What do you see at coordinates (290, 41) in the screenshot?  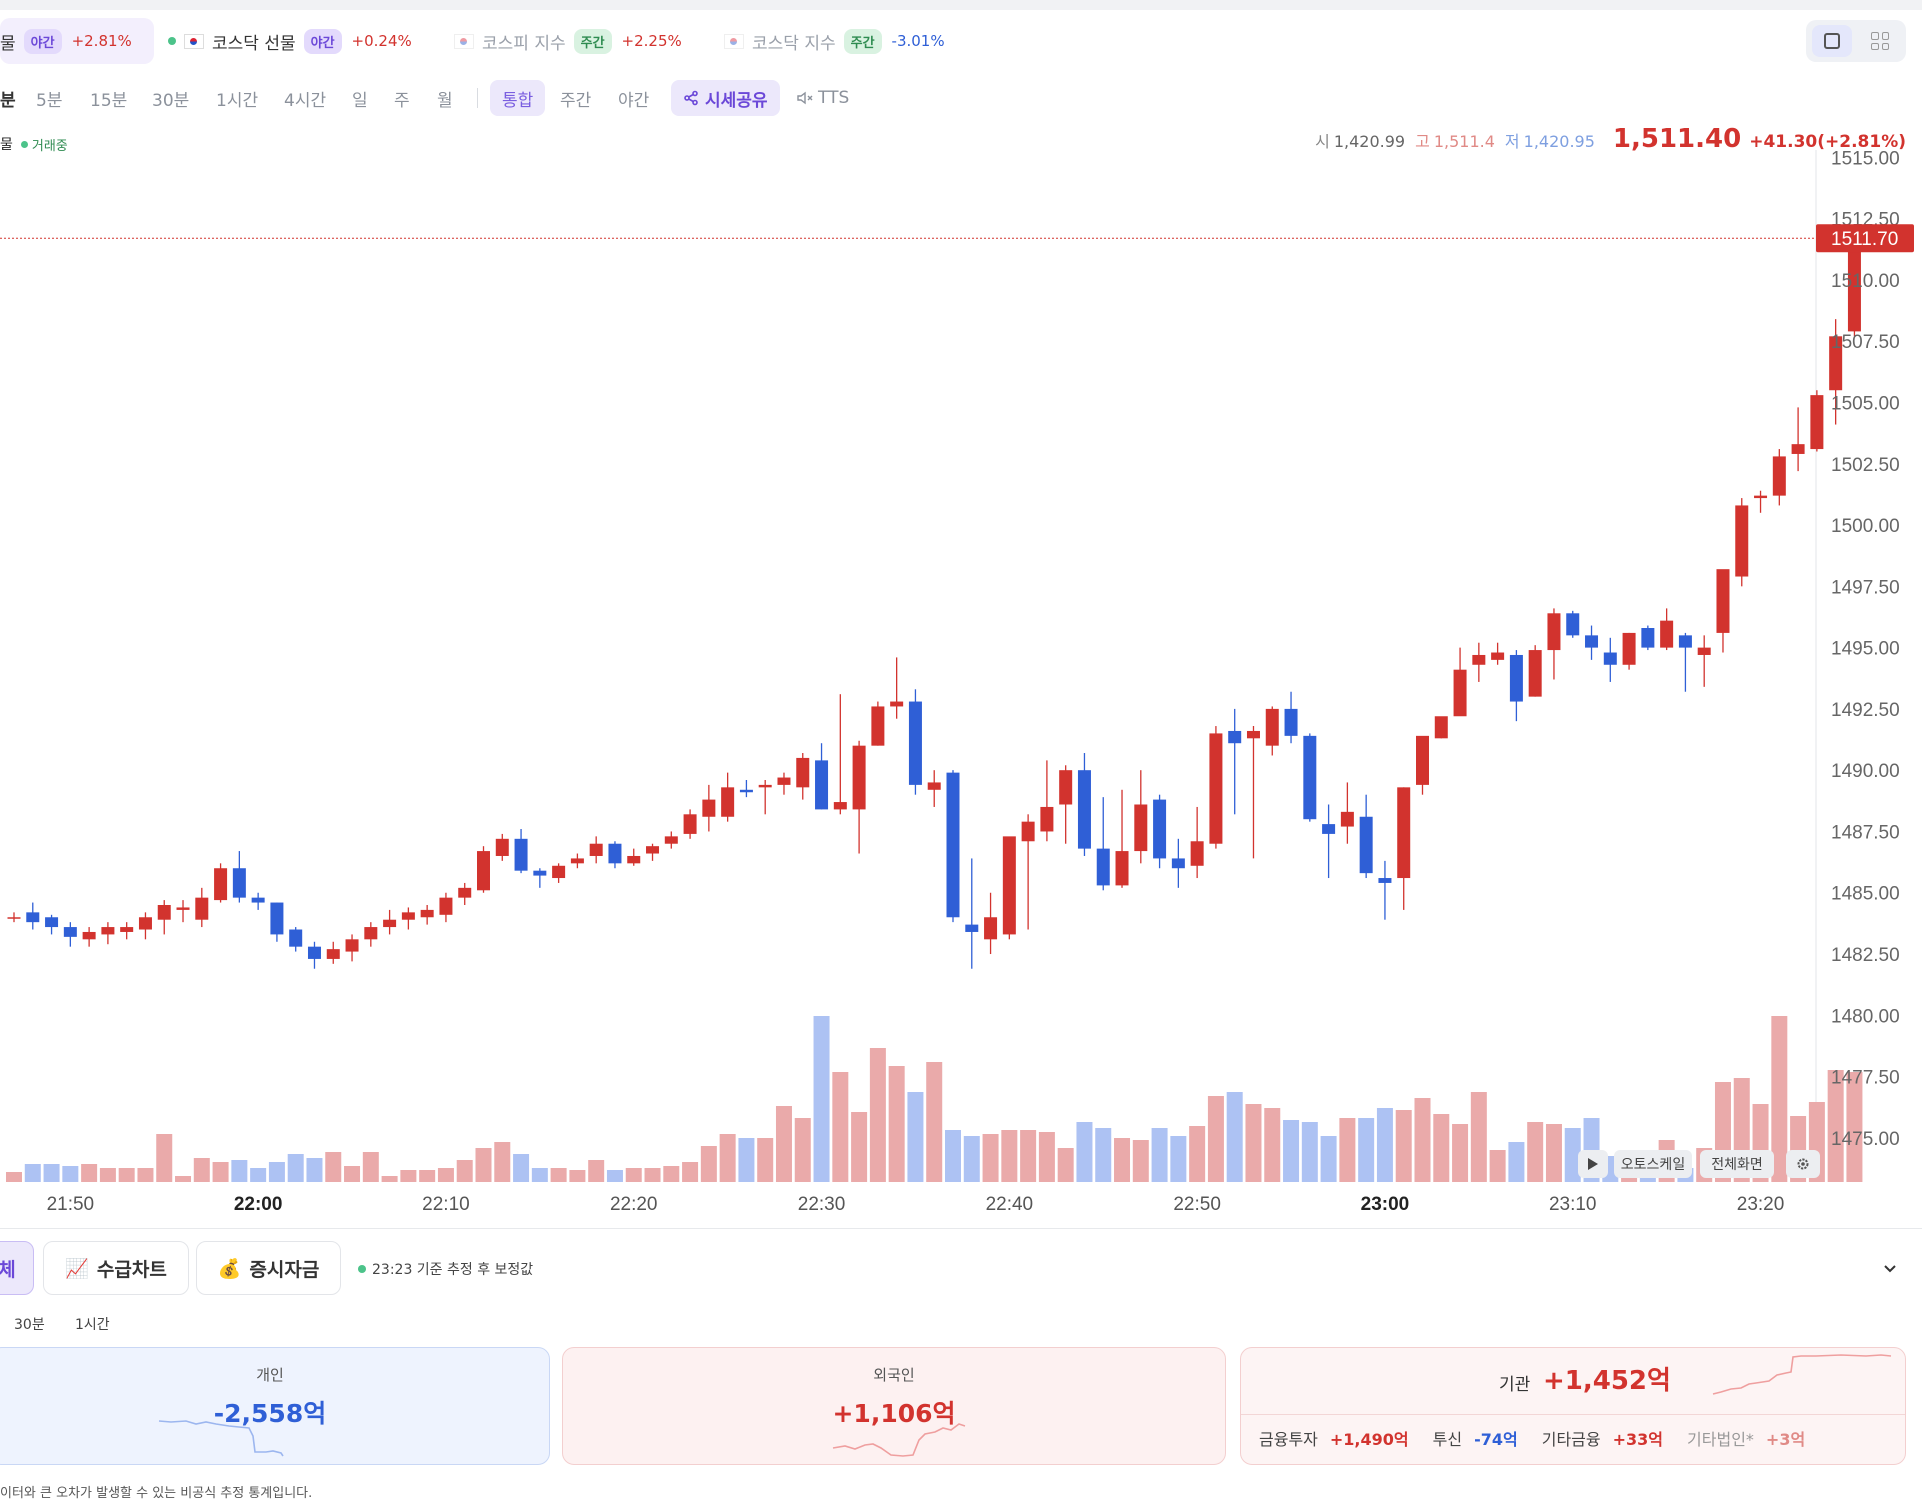 I see `ticker-kosdaq-futures: 코스닥 선물 야간 +0.24%` at bounding box center [290, 41].